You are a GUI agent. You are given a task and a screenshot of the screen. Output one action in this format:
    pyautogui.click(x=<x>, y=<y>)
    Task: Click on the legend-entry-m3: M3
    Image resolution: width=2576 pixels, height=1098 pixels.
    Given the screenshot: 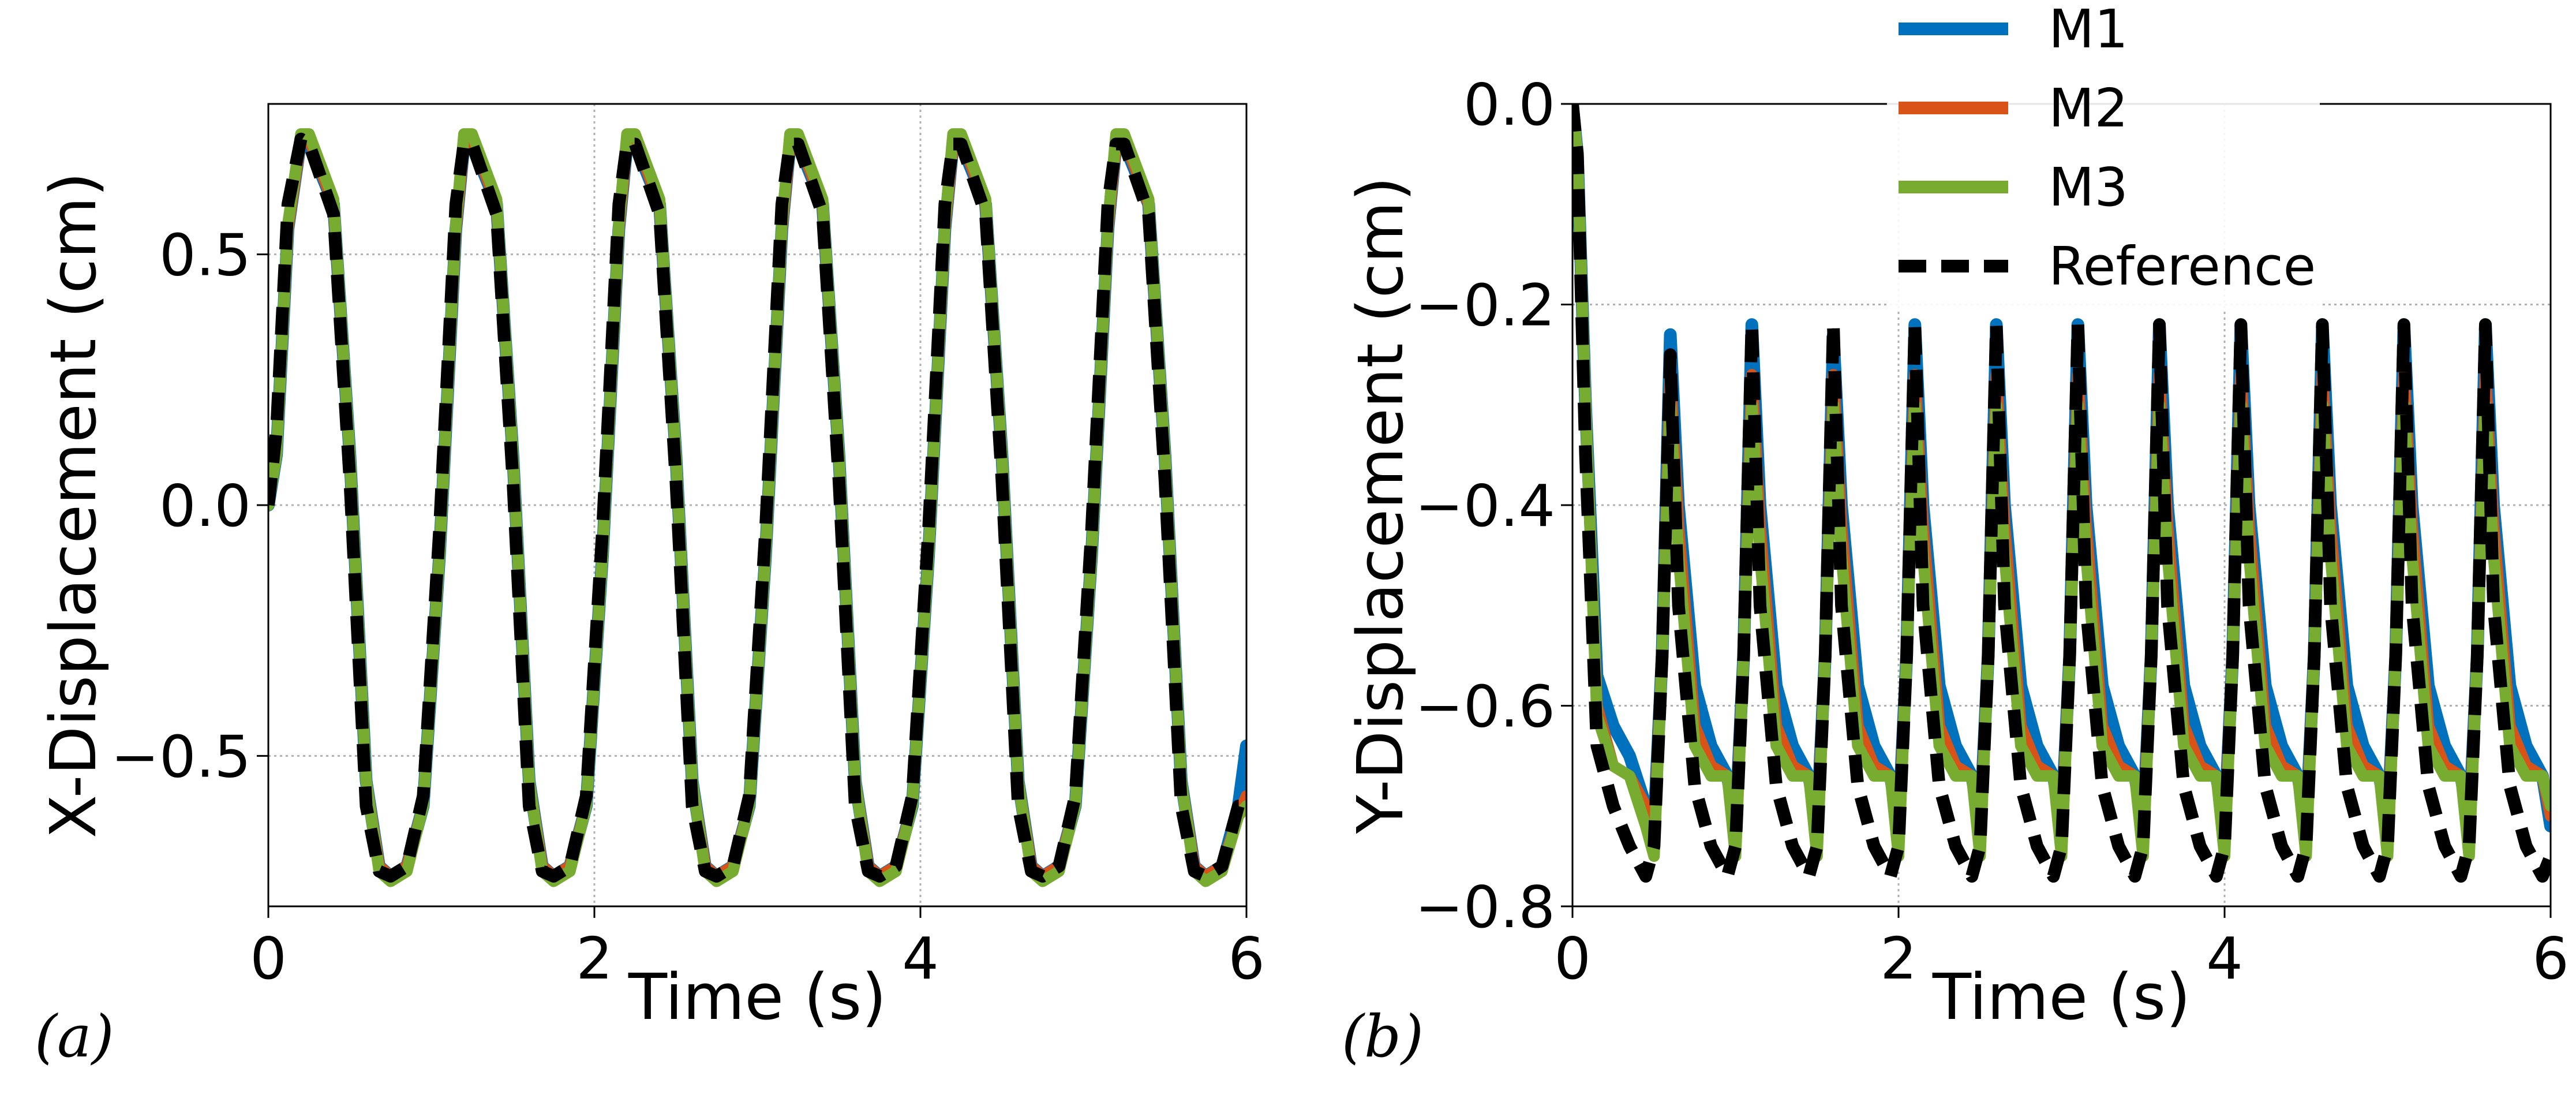 What is the action you would take?
    pyautogui.click(x=2014, y=187)
    